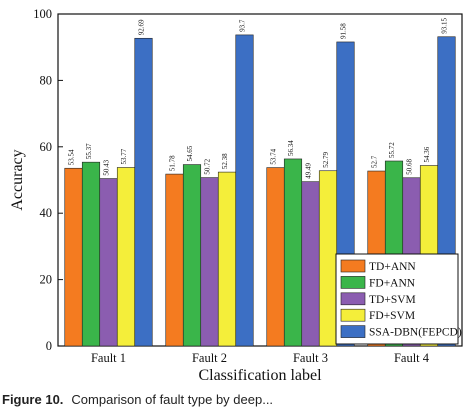 The height and width of the screenshot is (412, 474). I want to click on legend-label: FD+ANN, so click(392, 283).